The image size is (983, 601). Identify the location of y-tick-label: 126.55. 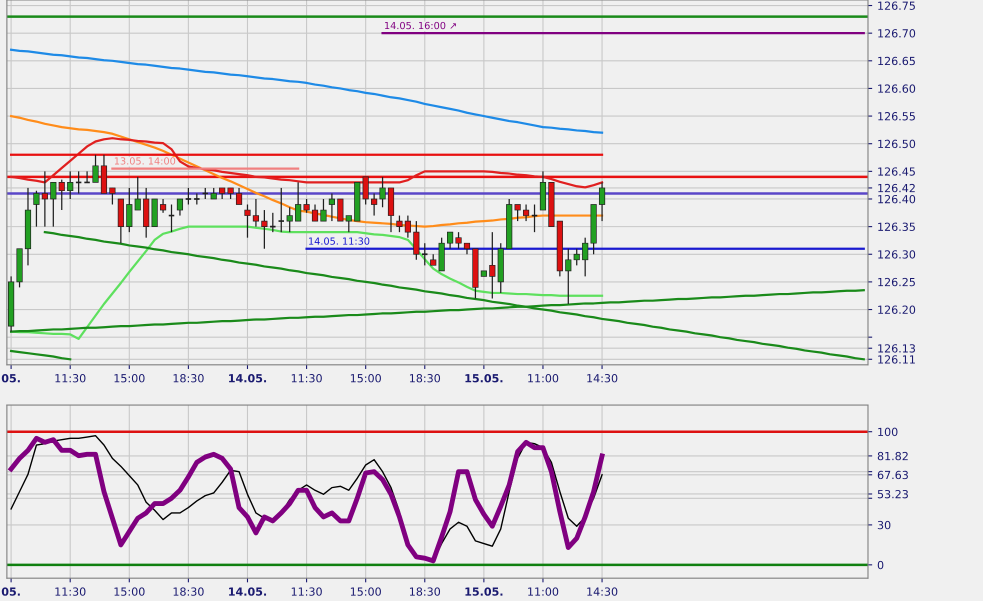
(896, 116).